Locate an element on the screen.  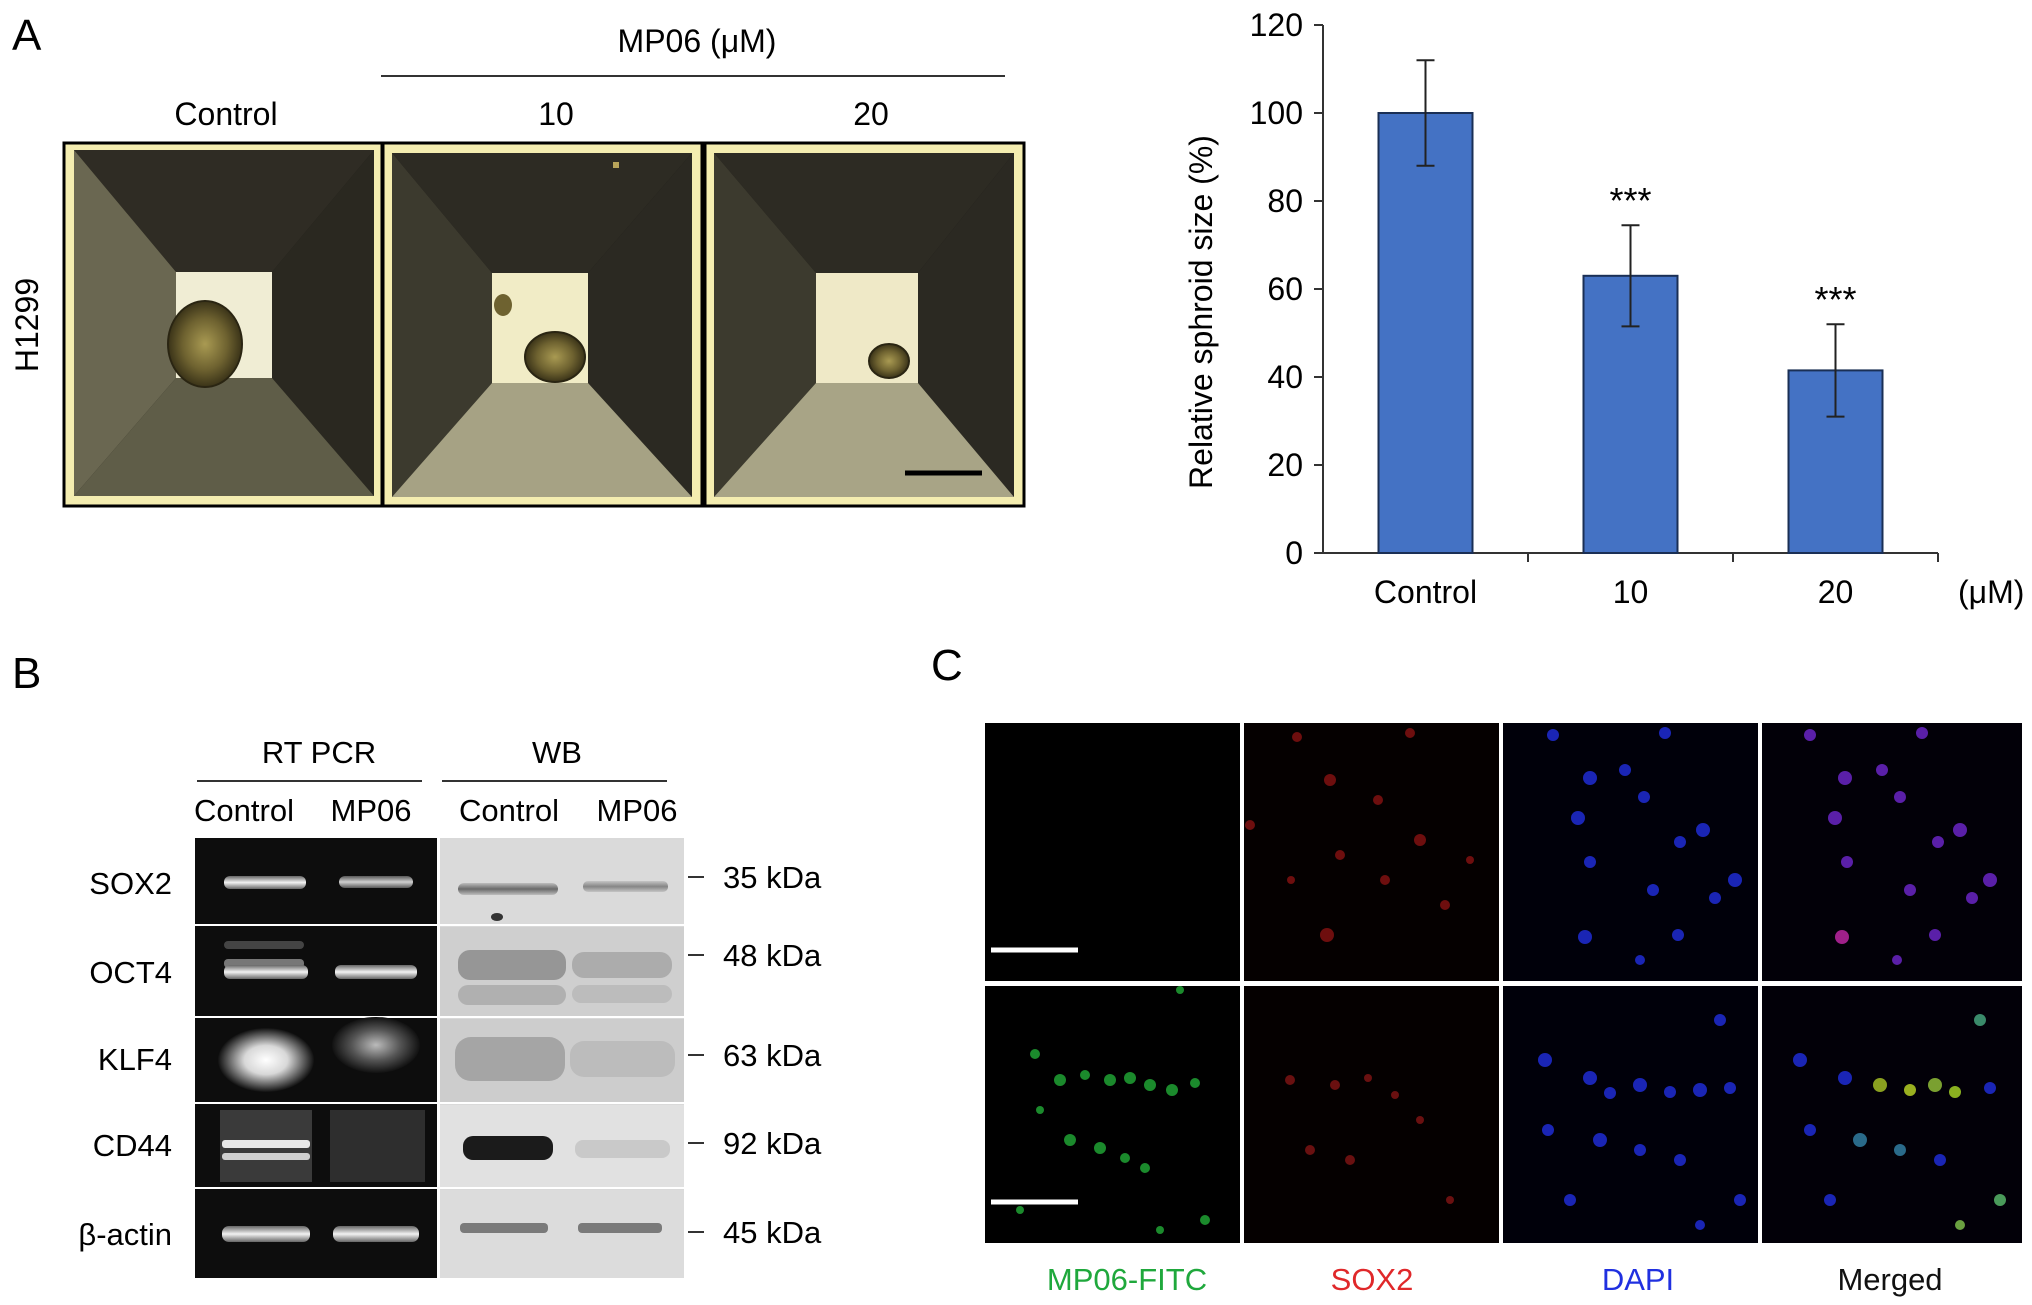
channel-label-fitc: MP06-FITC is located at coordinates (1127, 1279).